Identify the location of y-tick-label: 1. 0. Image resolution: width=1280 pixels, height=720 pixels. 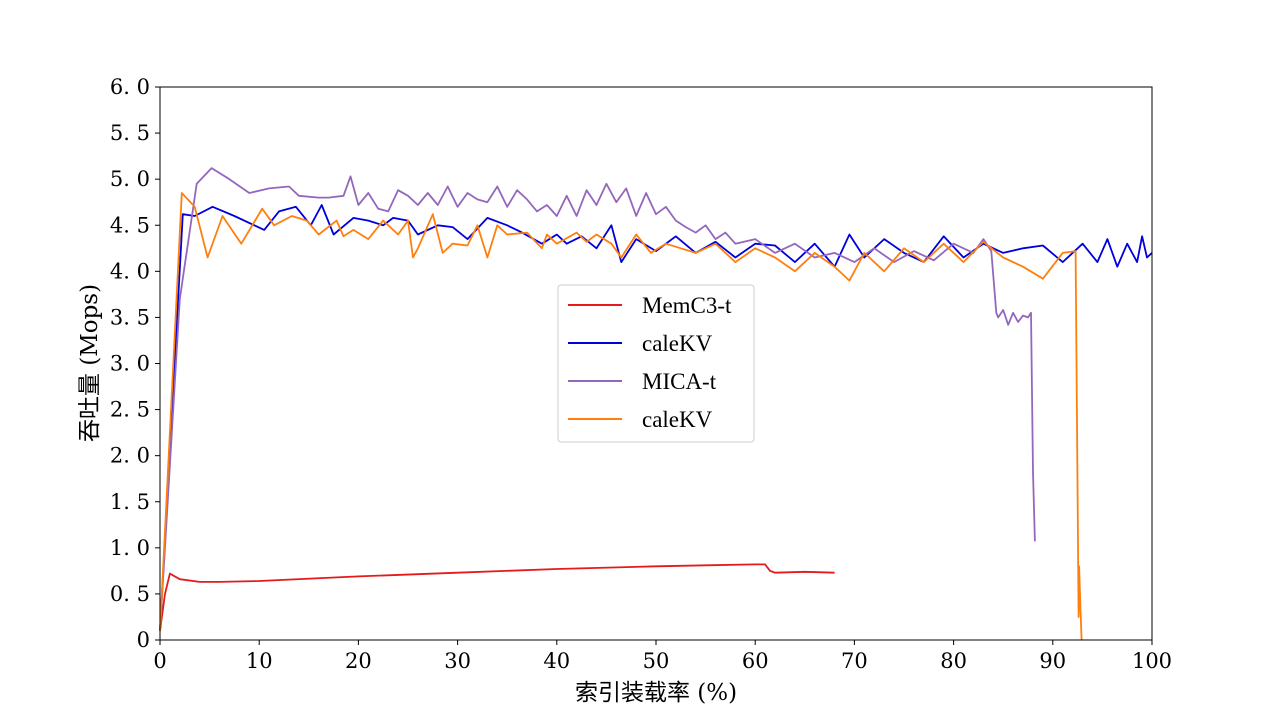
(130, 548).